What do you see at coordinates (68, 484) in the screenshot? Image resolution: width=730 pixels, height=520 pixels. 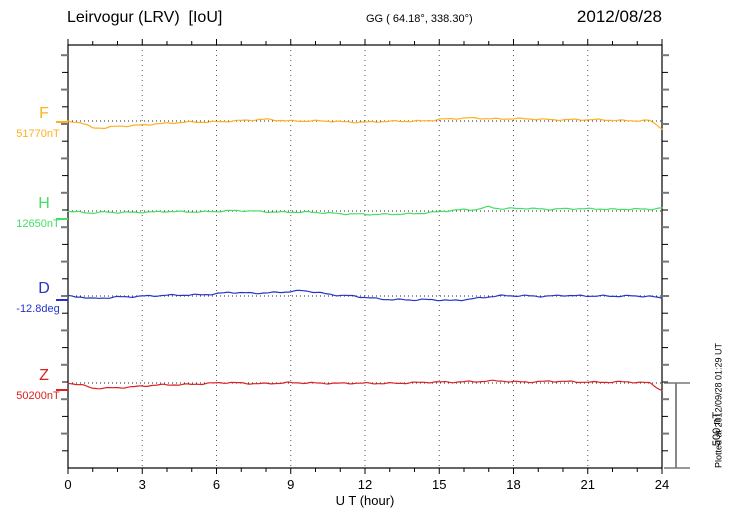 I see `x-tick-label: 0` at bounding box center [68, 484].